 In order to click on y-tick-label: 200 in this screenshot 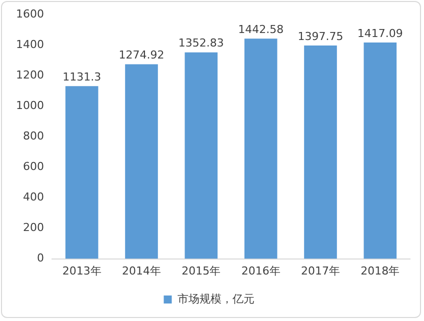, I will do `click(33, 227)`.